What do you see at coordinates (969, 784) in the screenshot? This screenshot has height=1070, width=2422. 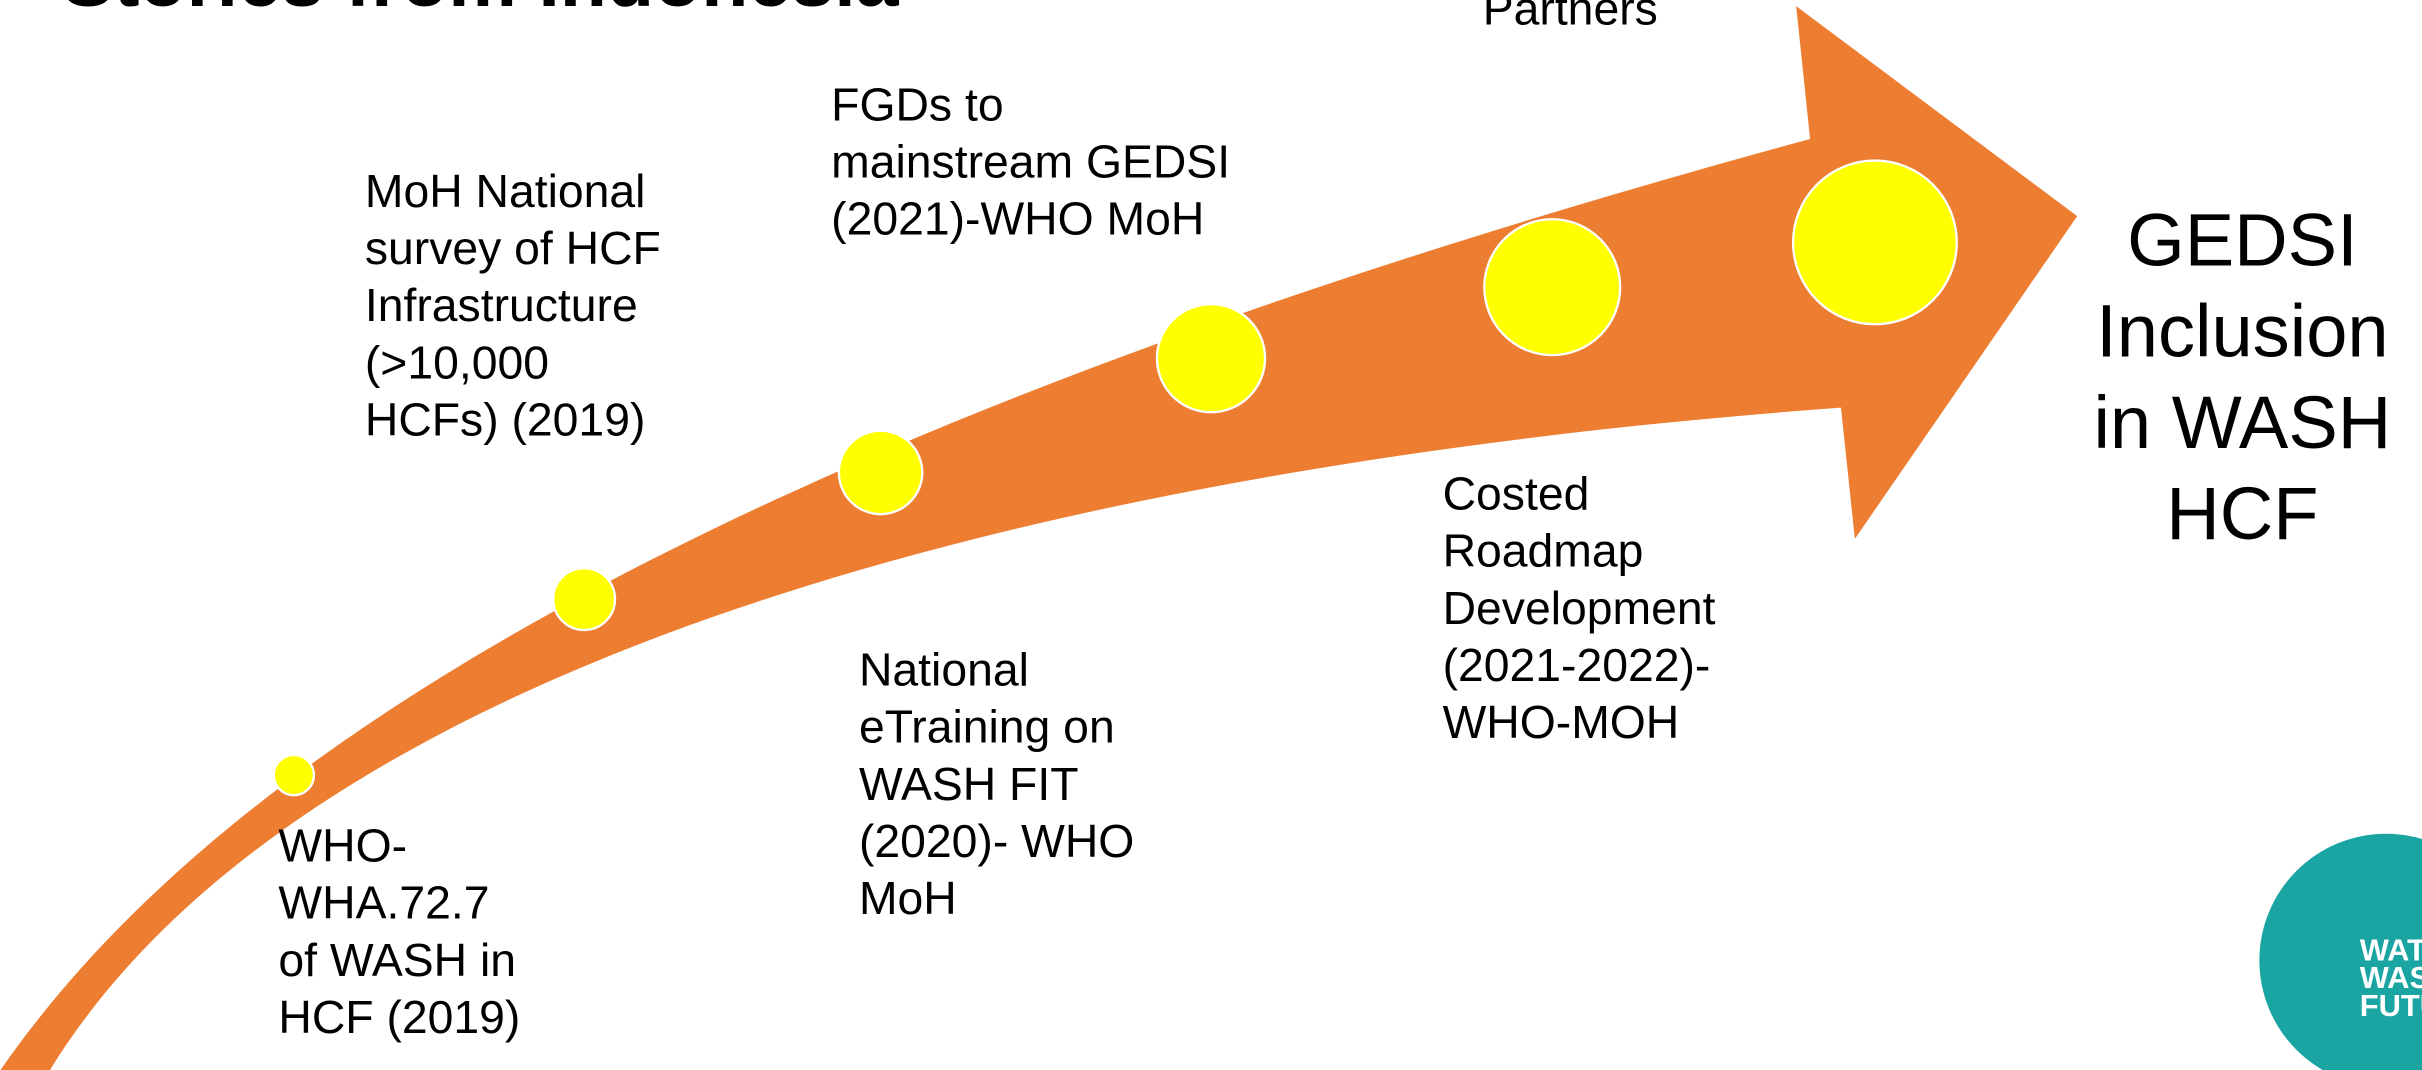 I see `milestone-label: WASH FIT` at bounding box center [969, 784].